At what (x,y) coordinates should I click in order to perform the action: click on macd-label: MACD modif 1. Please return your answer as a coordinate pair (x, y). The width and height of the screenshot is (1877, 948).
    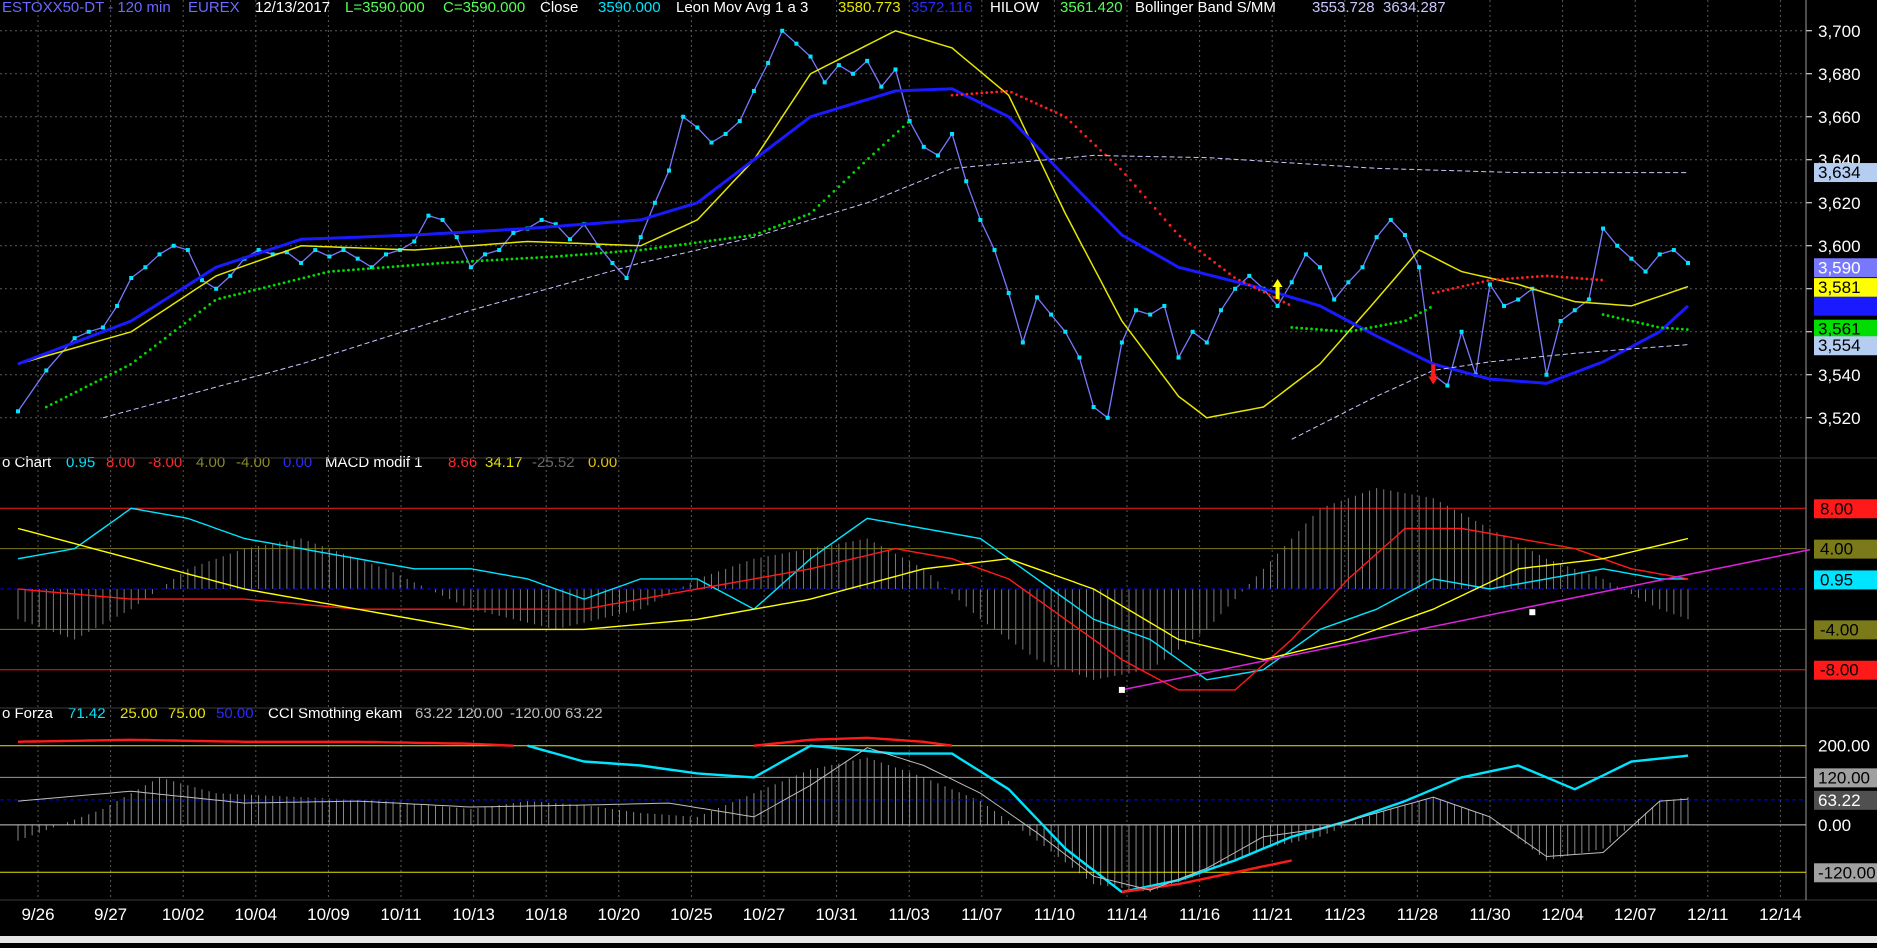
    Looking at the image, I should click on (374, 462).